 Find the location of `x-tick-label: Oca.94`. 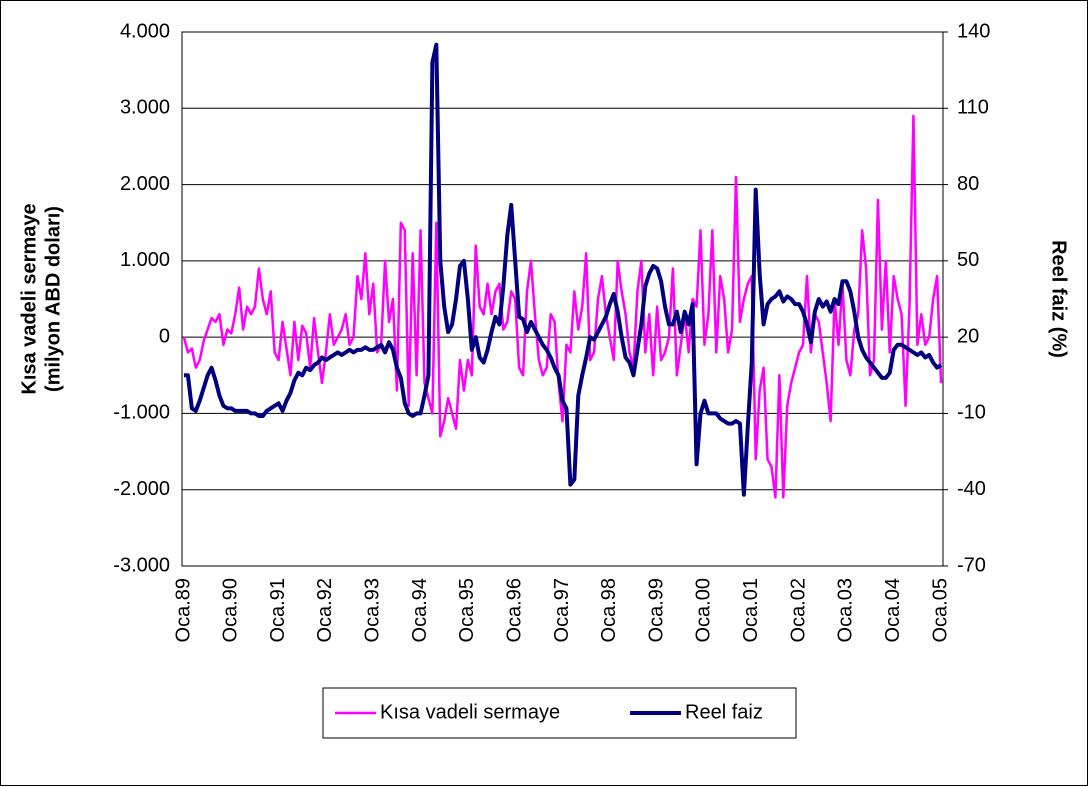

x-tick-label: Oca.94 is located at coordinates (420, 610).